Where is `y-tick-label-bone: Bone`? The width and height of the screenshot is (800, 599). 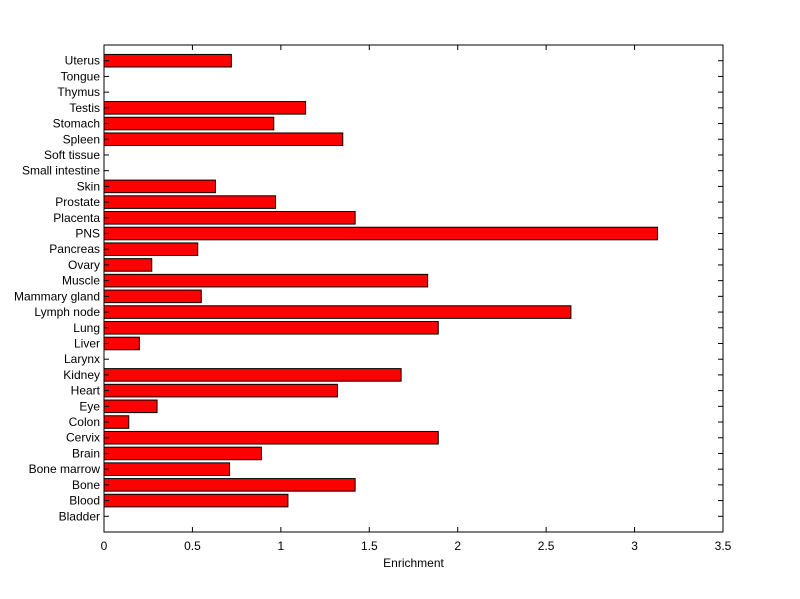
y-tick-label-bone: Bone is located at coordinates (86, 485).